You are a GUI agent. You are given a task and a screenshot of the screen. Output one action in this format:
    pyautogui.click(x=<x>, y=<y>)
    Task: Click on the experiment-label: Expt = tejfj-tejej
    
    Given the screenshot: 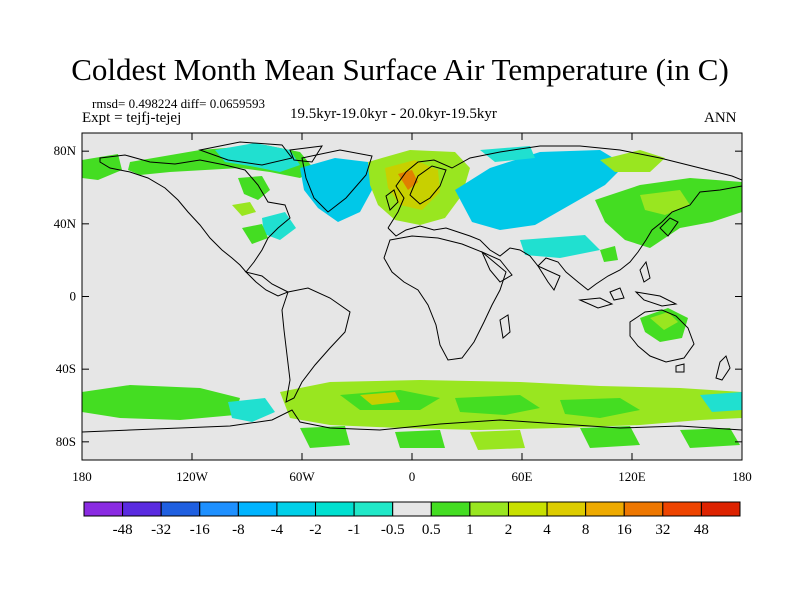 What is the action you would take?
    pyautogui.click(x=132, y=118)
    